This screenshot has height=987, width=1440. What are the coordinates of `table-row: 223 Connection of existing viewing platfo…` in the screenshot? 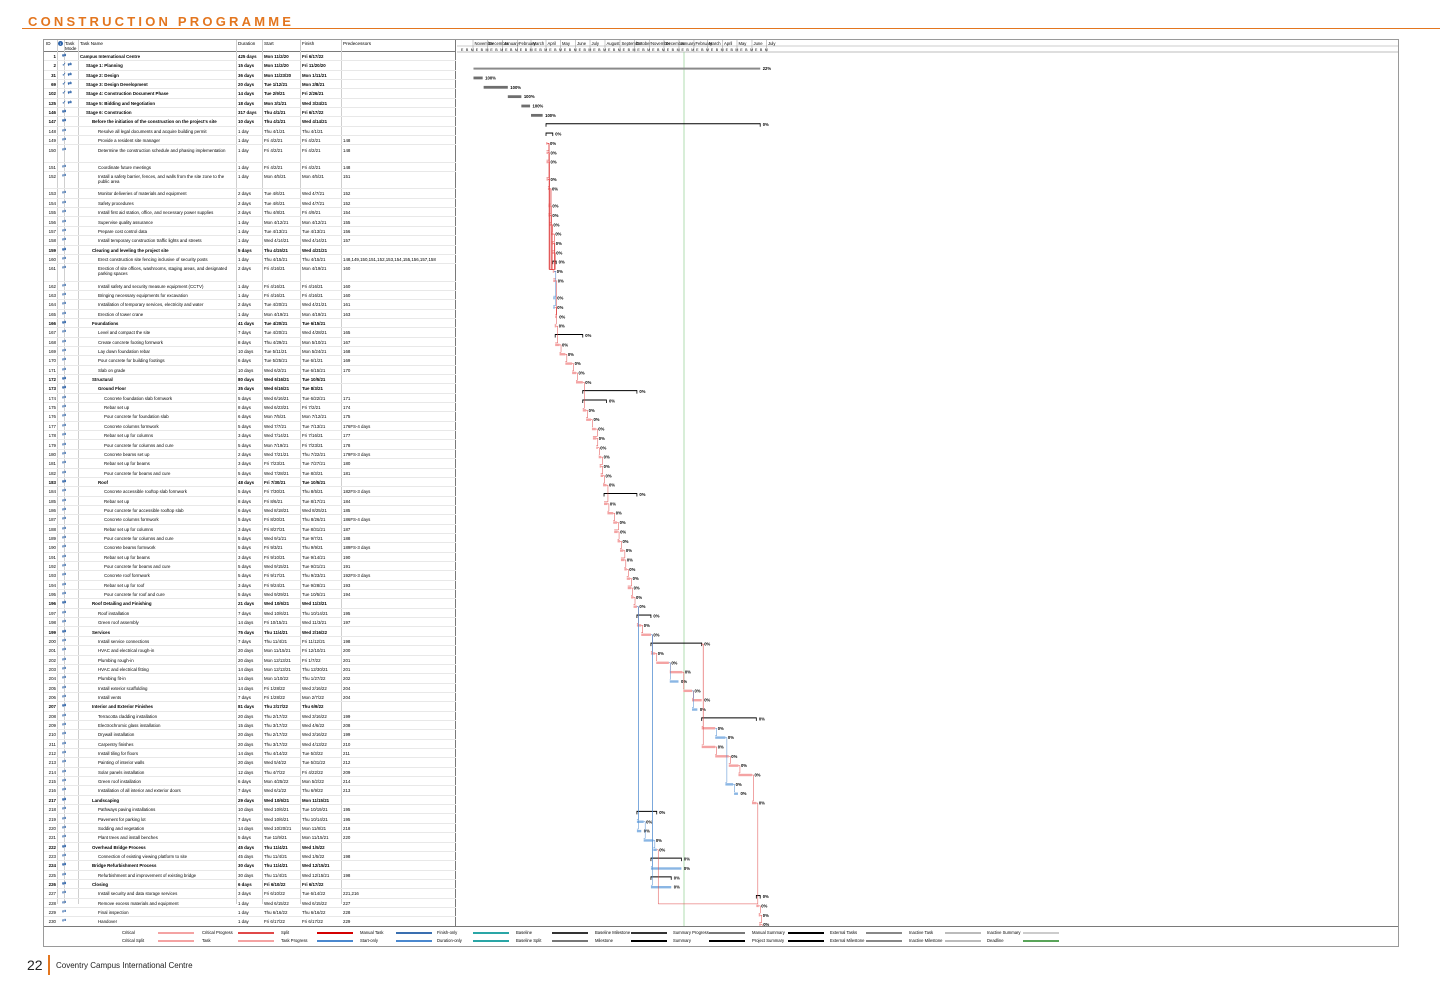 It's located at (250, 857).